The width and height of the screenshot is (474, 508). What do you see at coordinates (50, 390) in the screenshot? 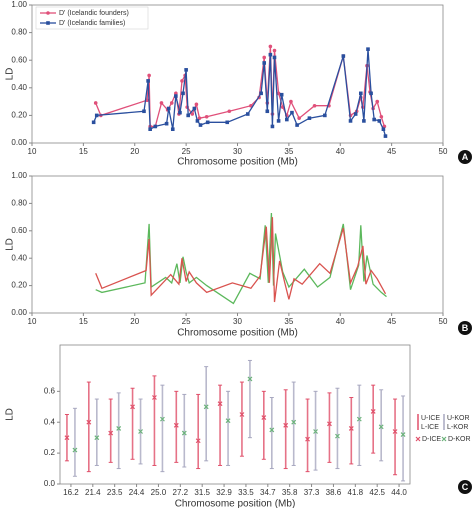
I see `y-tick-label: 0.6` at bounding box center [50, 390].